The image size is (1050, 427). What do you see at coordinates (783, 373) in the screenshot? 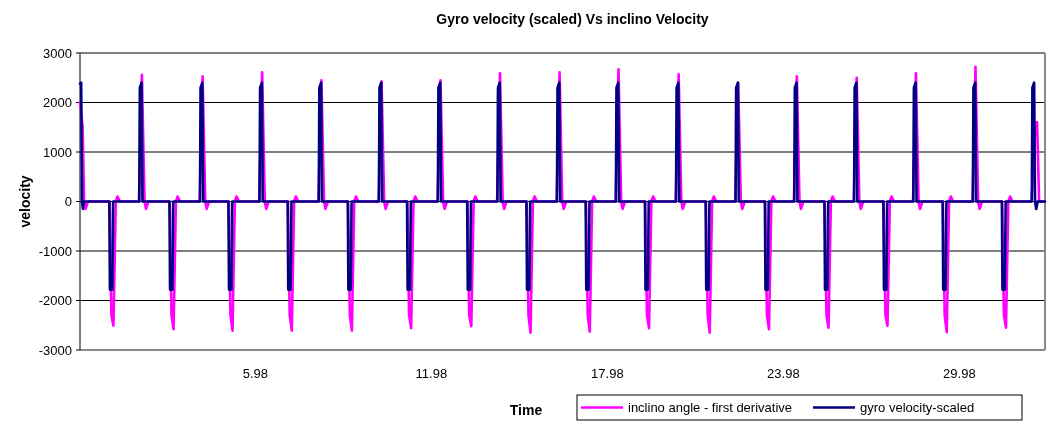
I see `x-tick-label: 23.98` at bounding box center [783, 373].